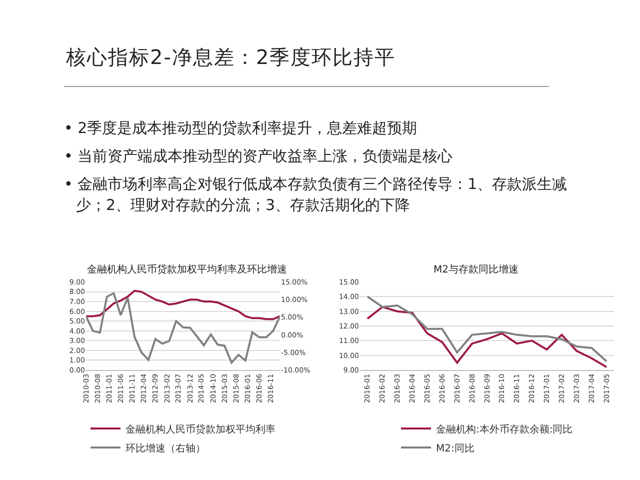 The height and width of the screenshot is (480, 640). I want to click on text: 核心指标2-净息差：2季度环比持平, so click(231, 57).